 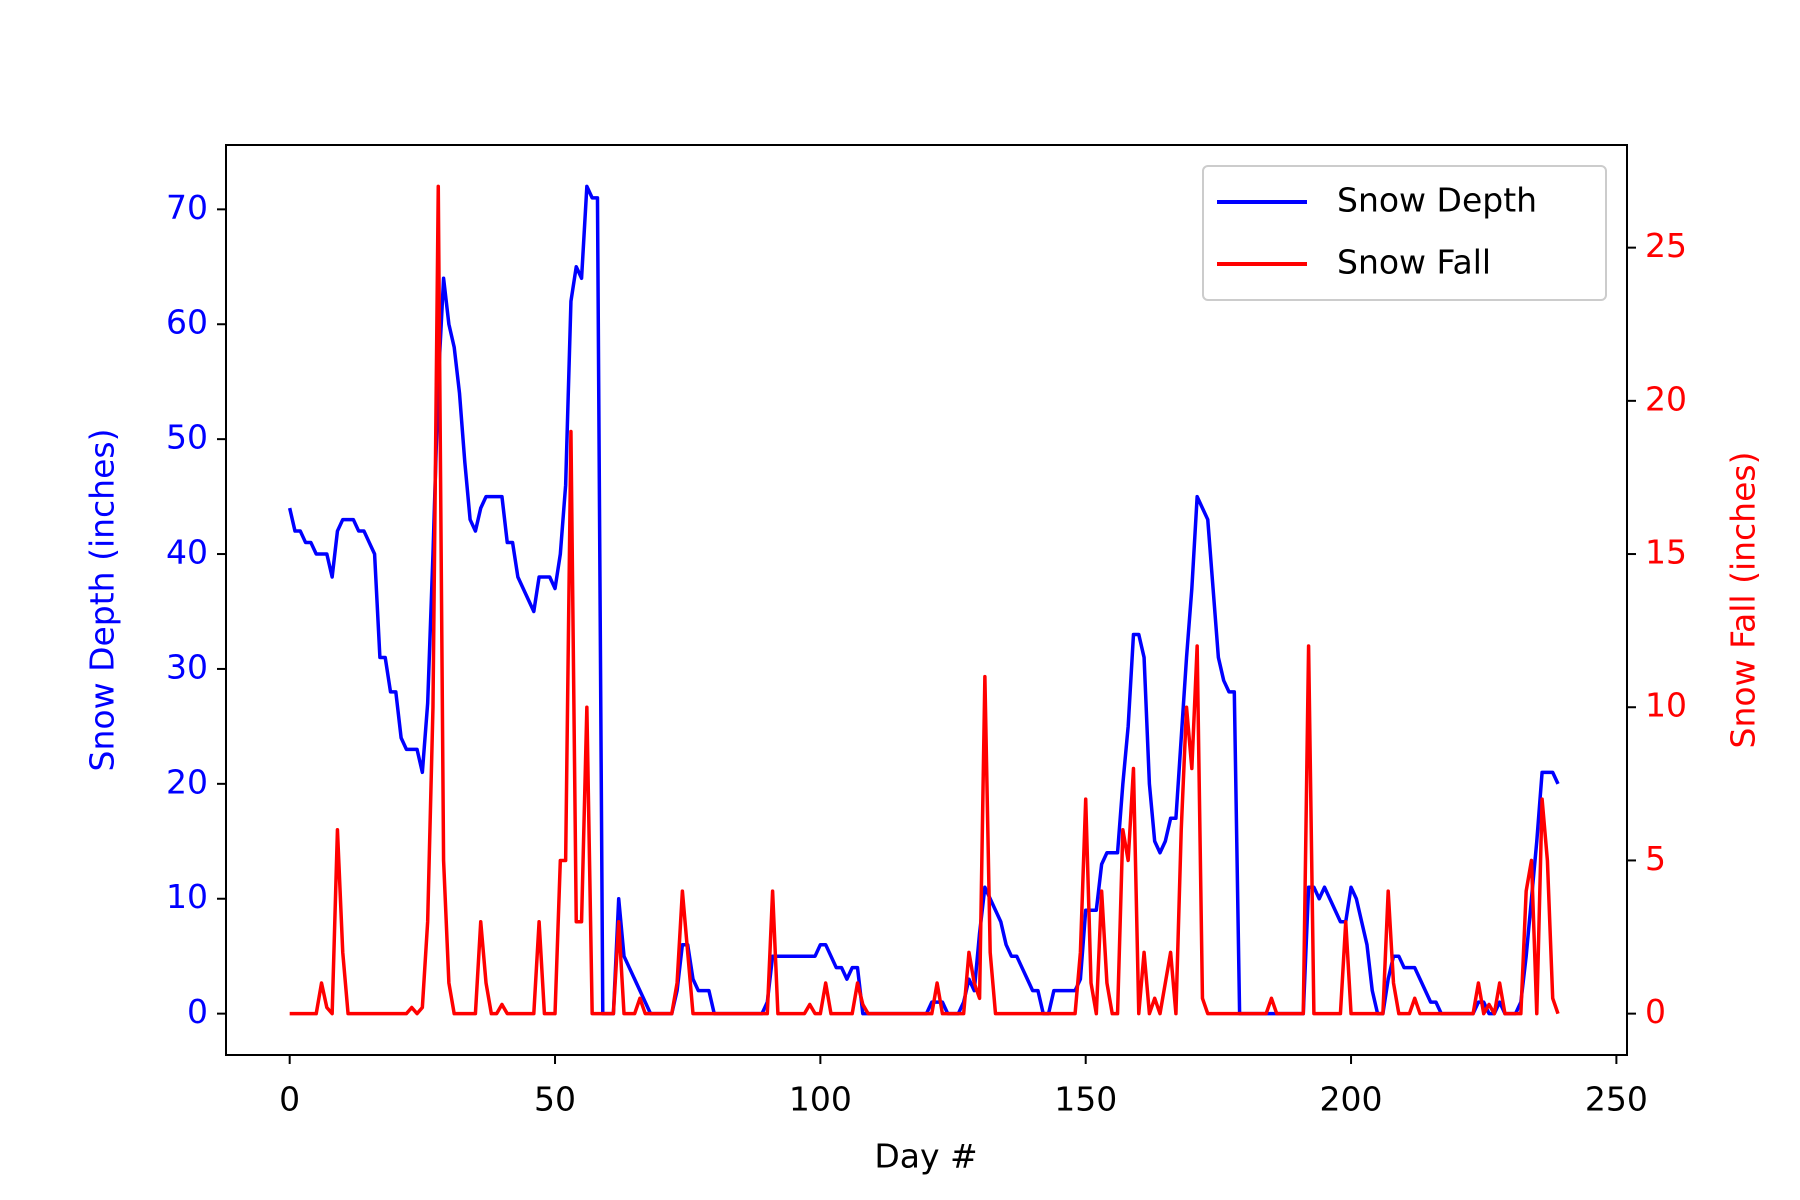 What do you see at coordinates (1351, 1099) in the screenshot?
I see `x-tick-label: 200` at bounding box center [1351, 1099].